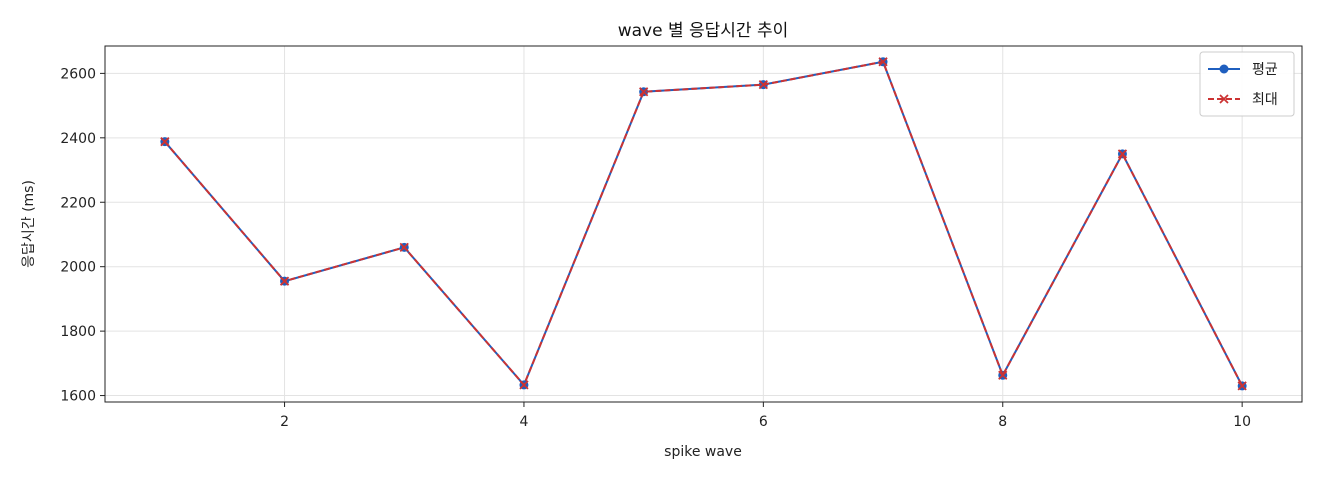 This screenshot has height=480, width=1320. I want to click on y-tick-label: 2000, so click(78, 268).